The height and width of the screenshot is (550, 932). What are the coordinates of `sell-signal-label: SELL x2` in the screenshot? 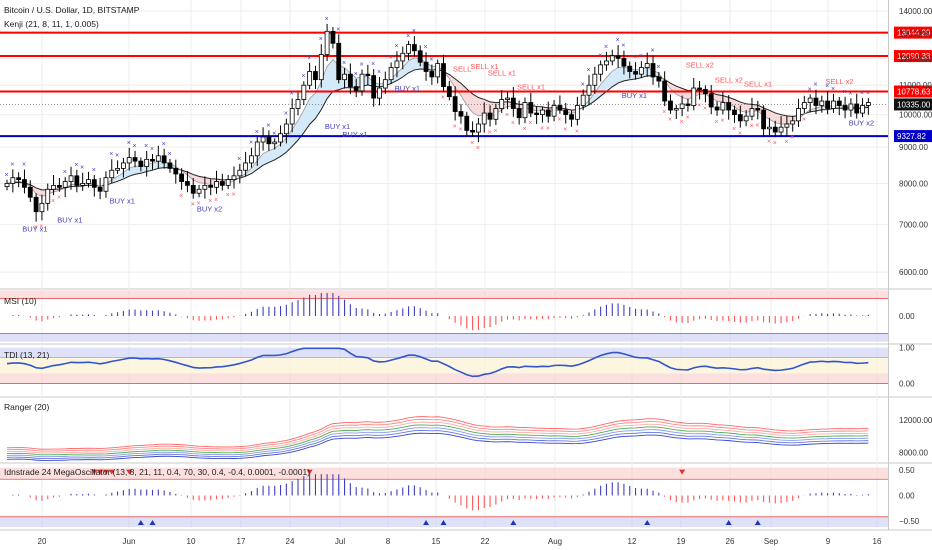 It's located at (700, 65).